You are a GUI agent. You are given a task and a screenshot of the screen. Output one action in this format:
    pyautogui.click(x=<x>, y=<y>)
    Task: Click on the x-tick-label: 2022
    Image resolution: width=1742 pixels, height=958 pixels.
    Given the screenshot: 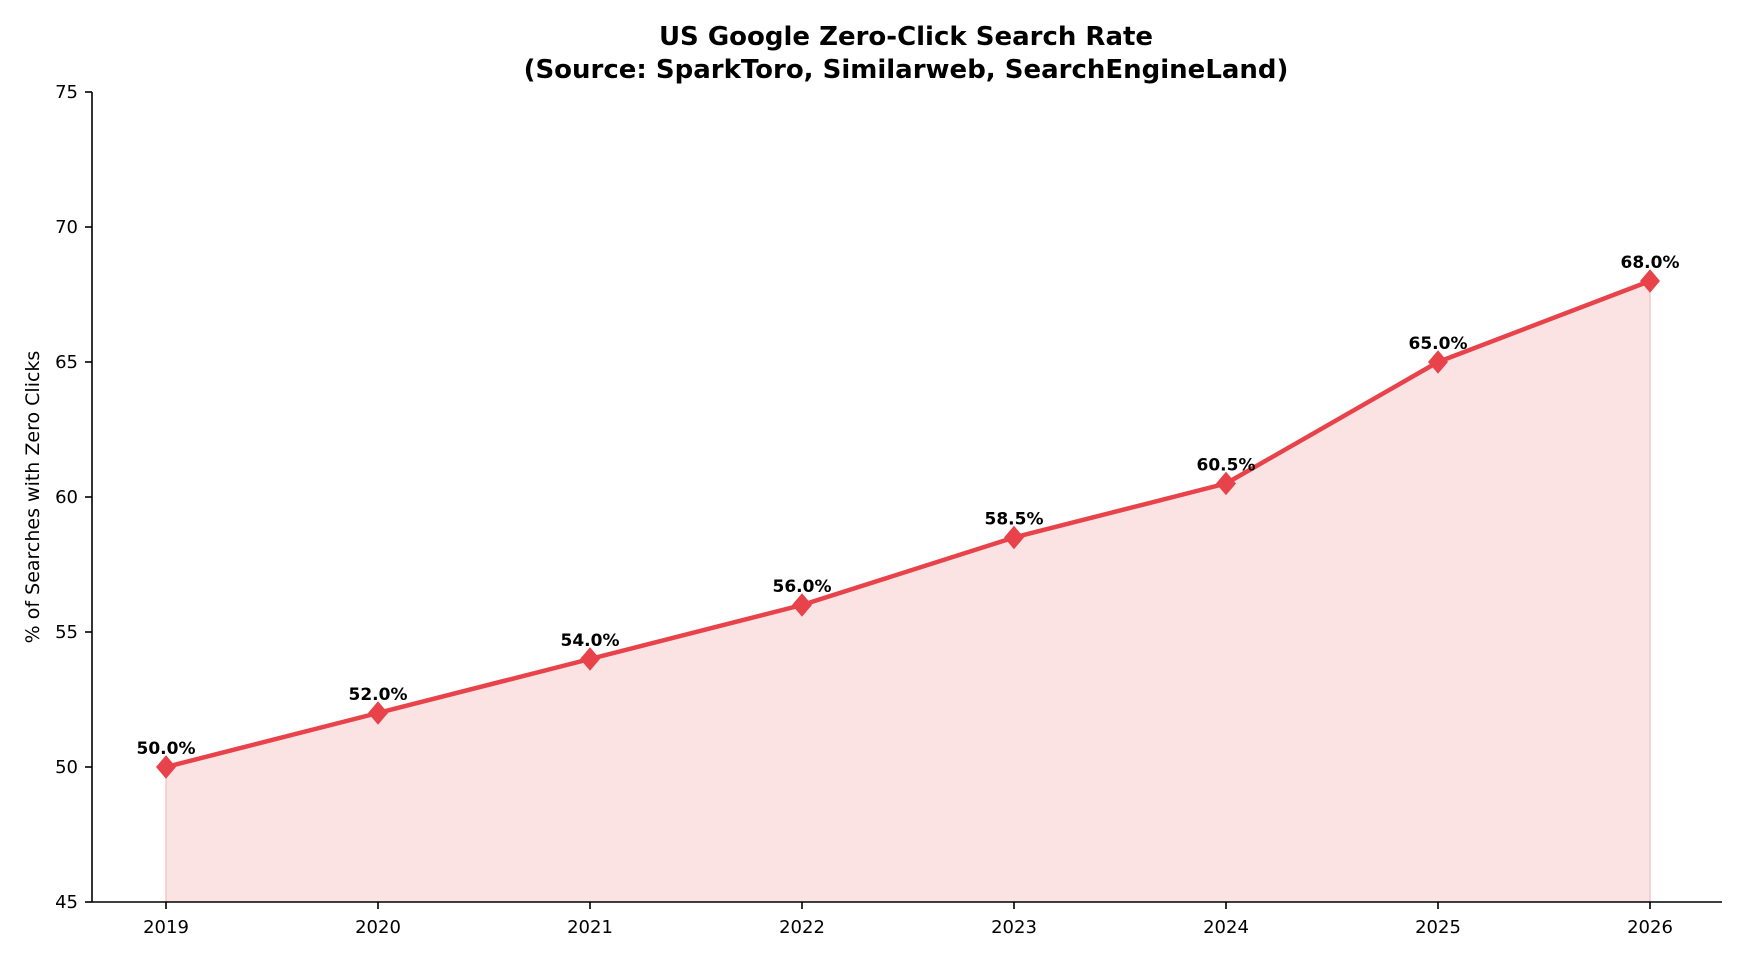 What is the action you would take?
    pyautogui.click(x=802, y=927)
    